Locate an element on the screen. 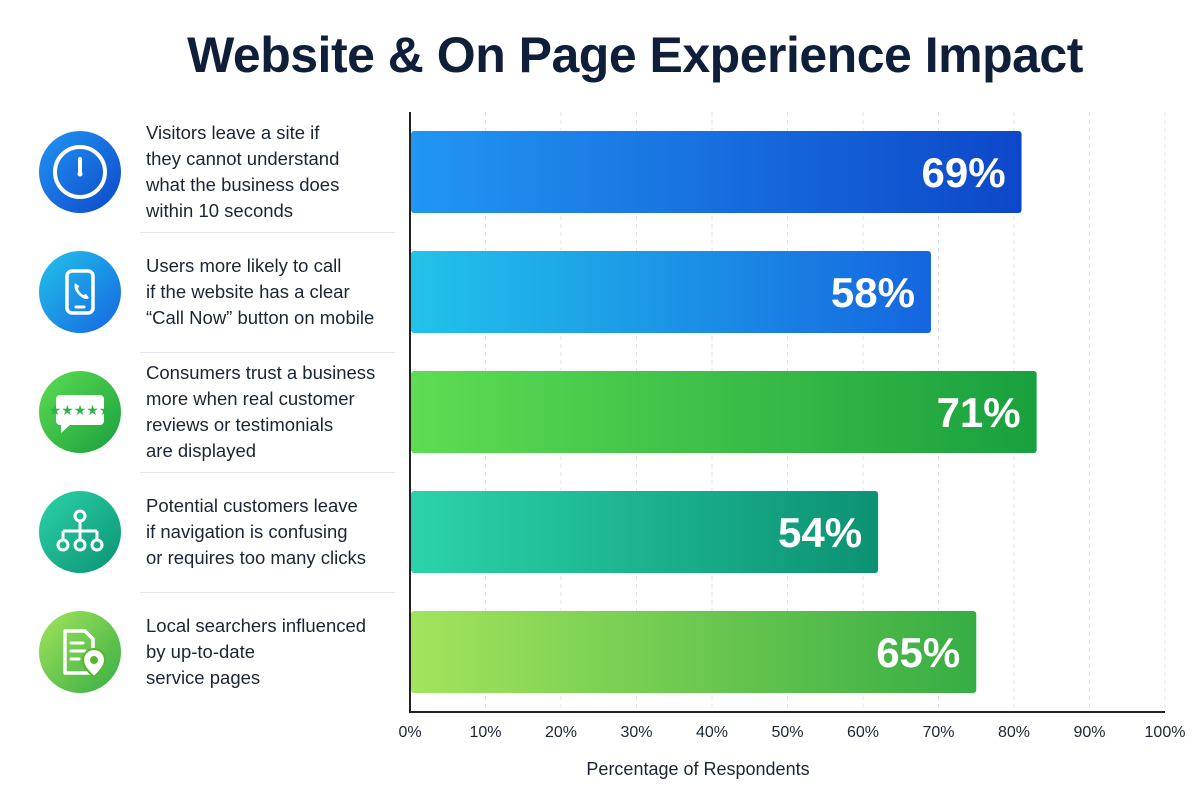 Image resolution: width=1200 pixels, height=800 pixels. bar-value-label: 69% is located at coordinates (963, 172).